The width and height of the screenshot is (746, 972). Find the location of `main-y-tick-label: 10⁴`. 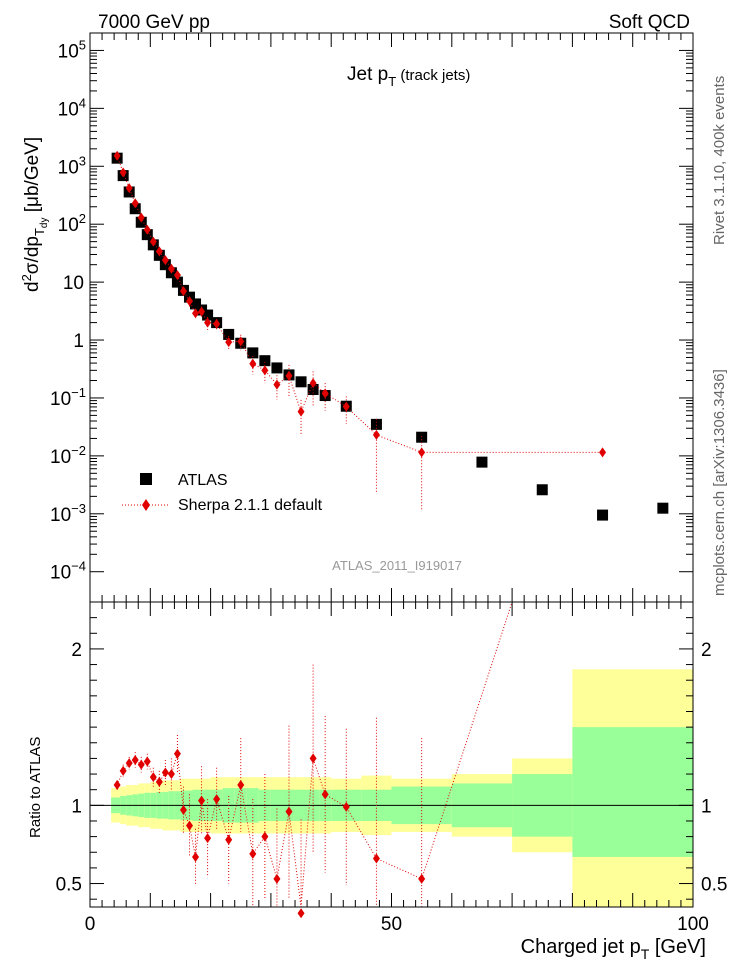

main-y-tick-label: 10⁴ is located at coordinates (72, 107).